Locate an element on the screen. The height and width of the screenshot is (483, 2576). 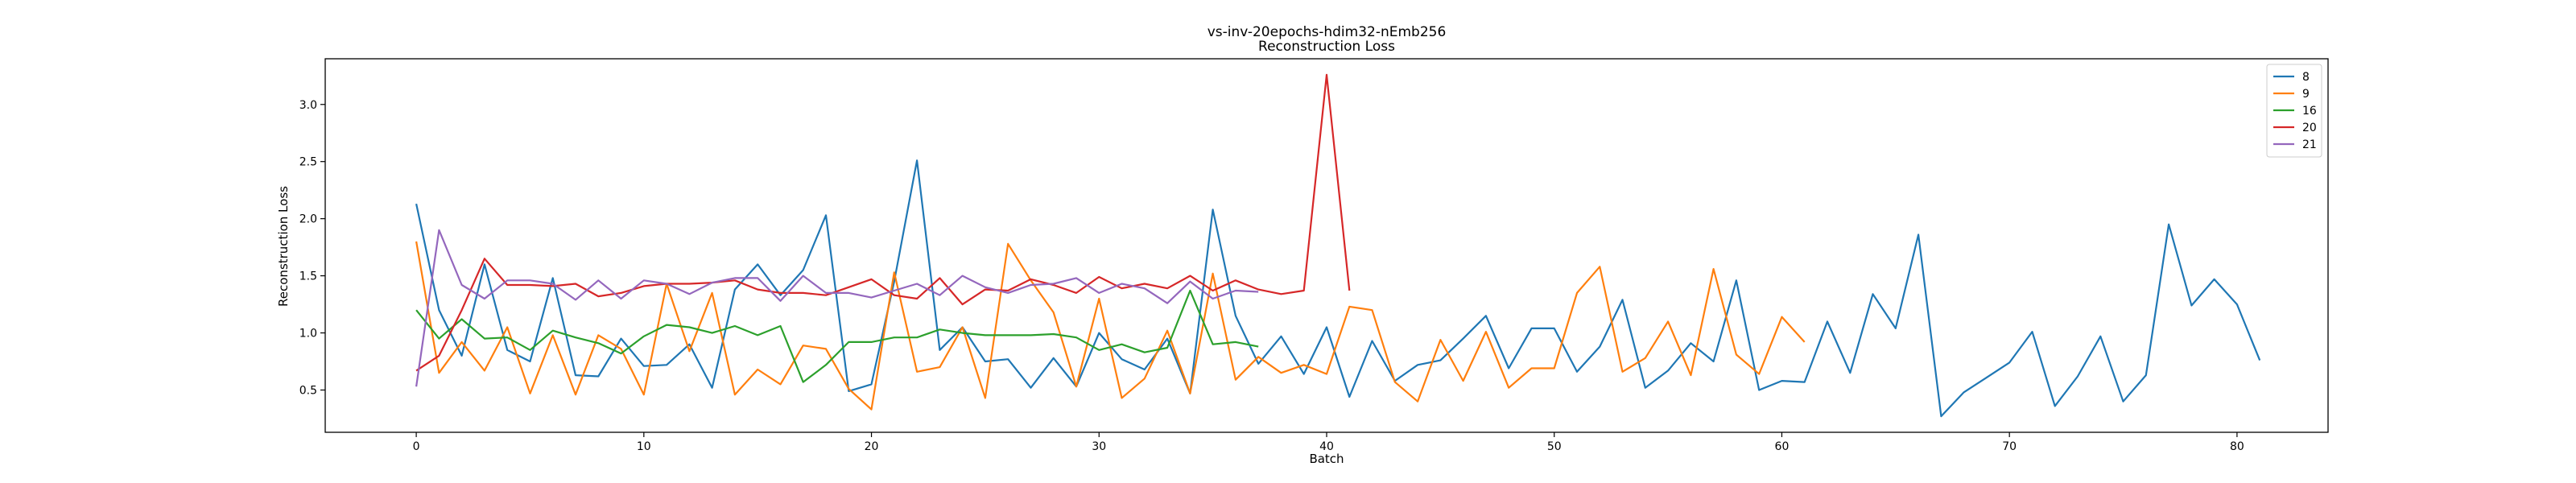
legend-label-9: 9 is located at coordinates (2306, 94).